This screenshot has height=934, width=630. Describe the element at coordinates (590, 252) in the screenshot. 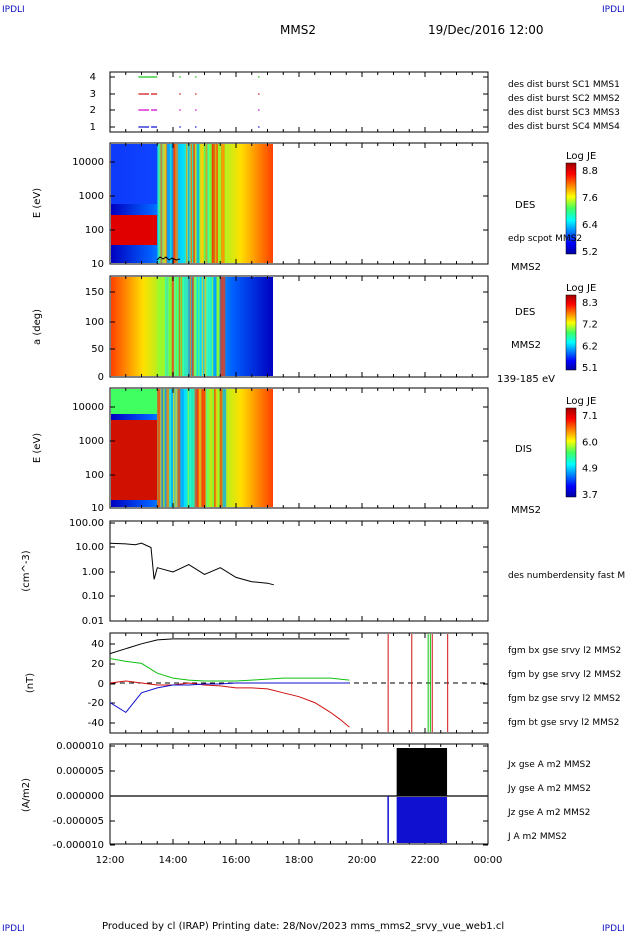

I see `colorbar-tick-label: 5.2` at that location.